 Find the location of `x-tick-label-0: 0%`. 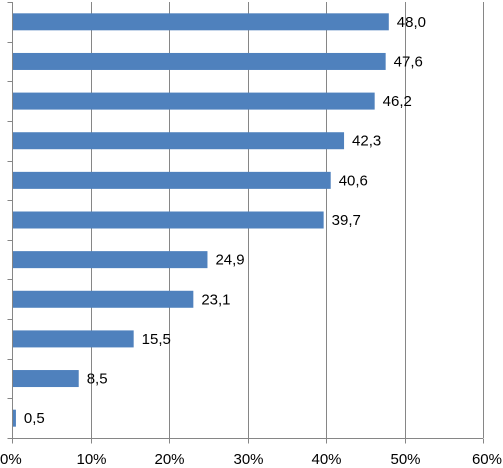

x-tick-label-0: 0% is located at coordinates (11, 459).